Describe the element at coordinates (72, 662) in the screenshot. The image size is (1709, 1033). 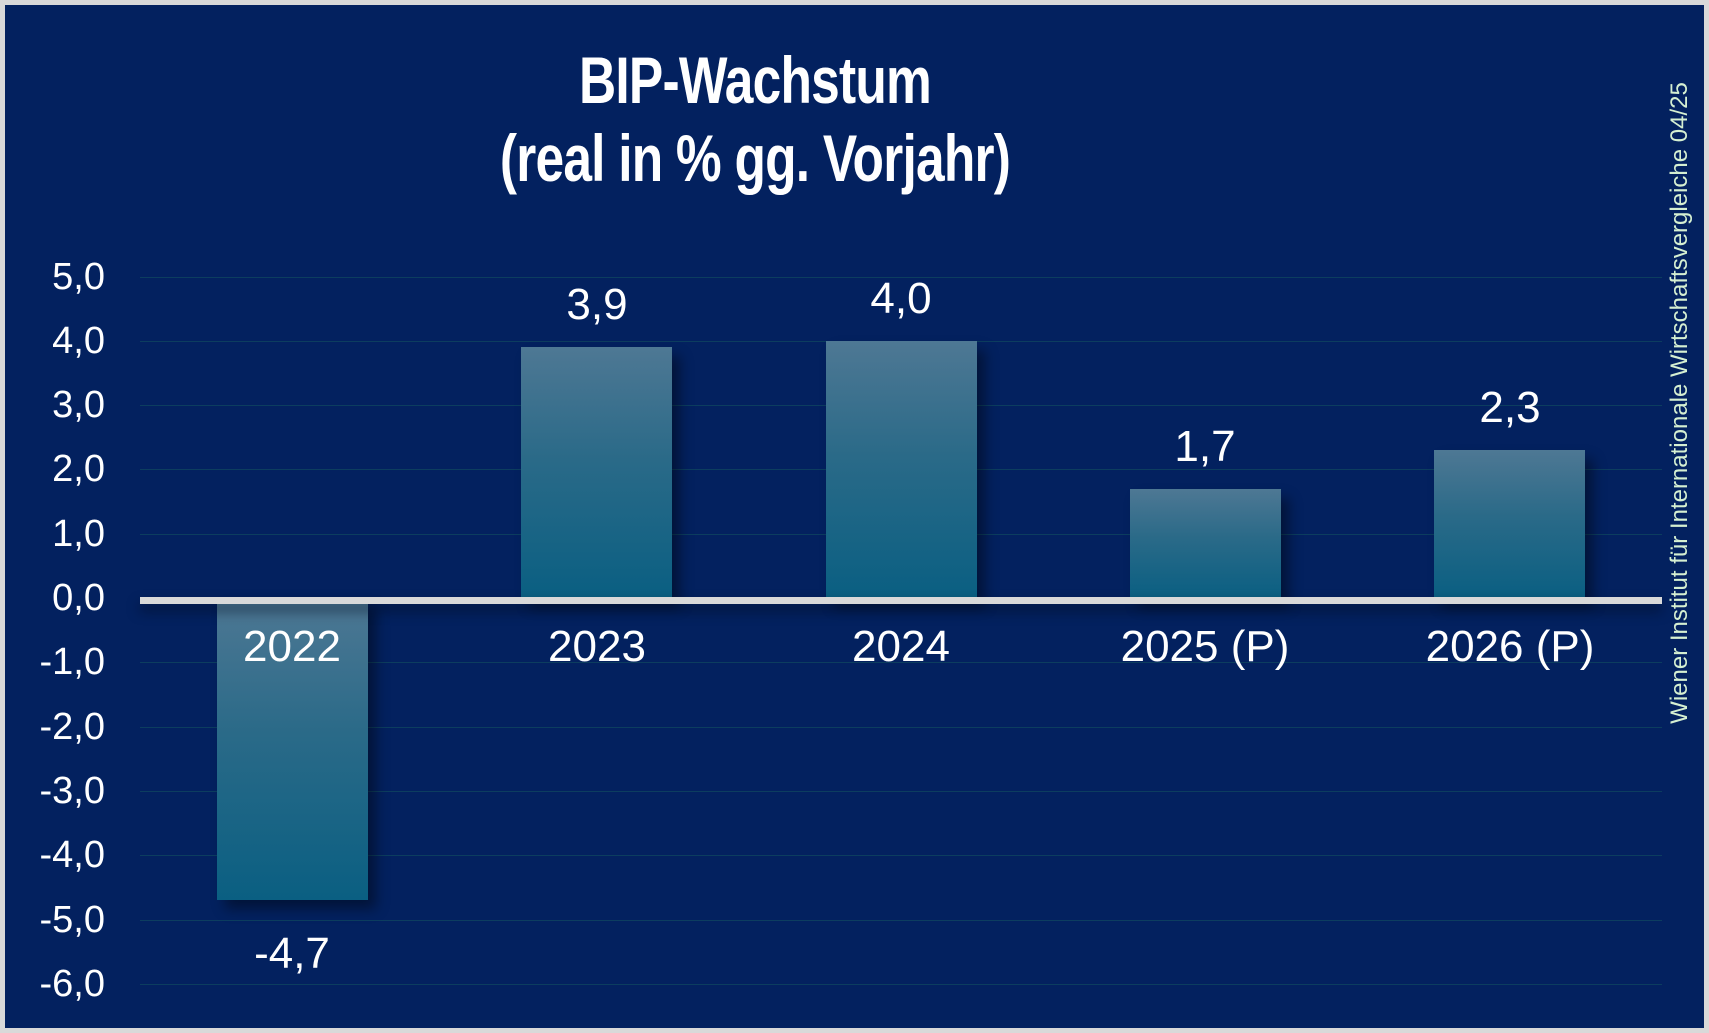
I see `y-tick-label: -1,0` at that location.